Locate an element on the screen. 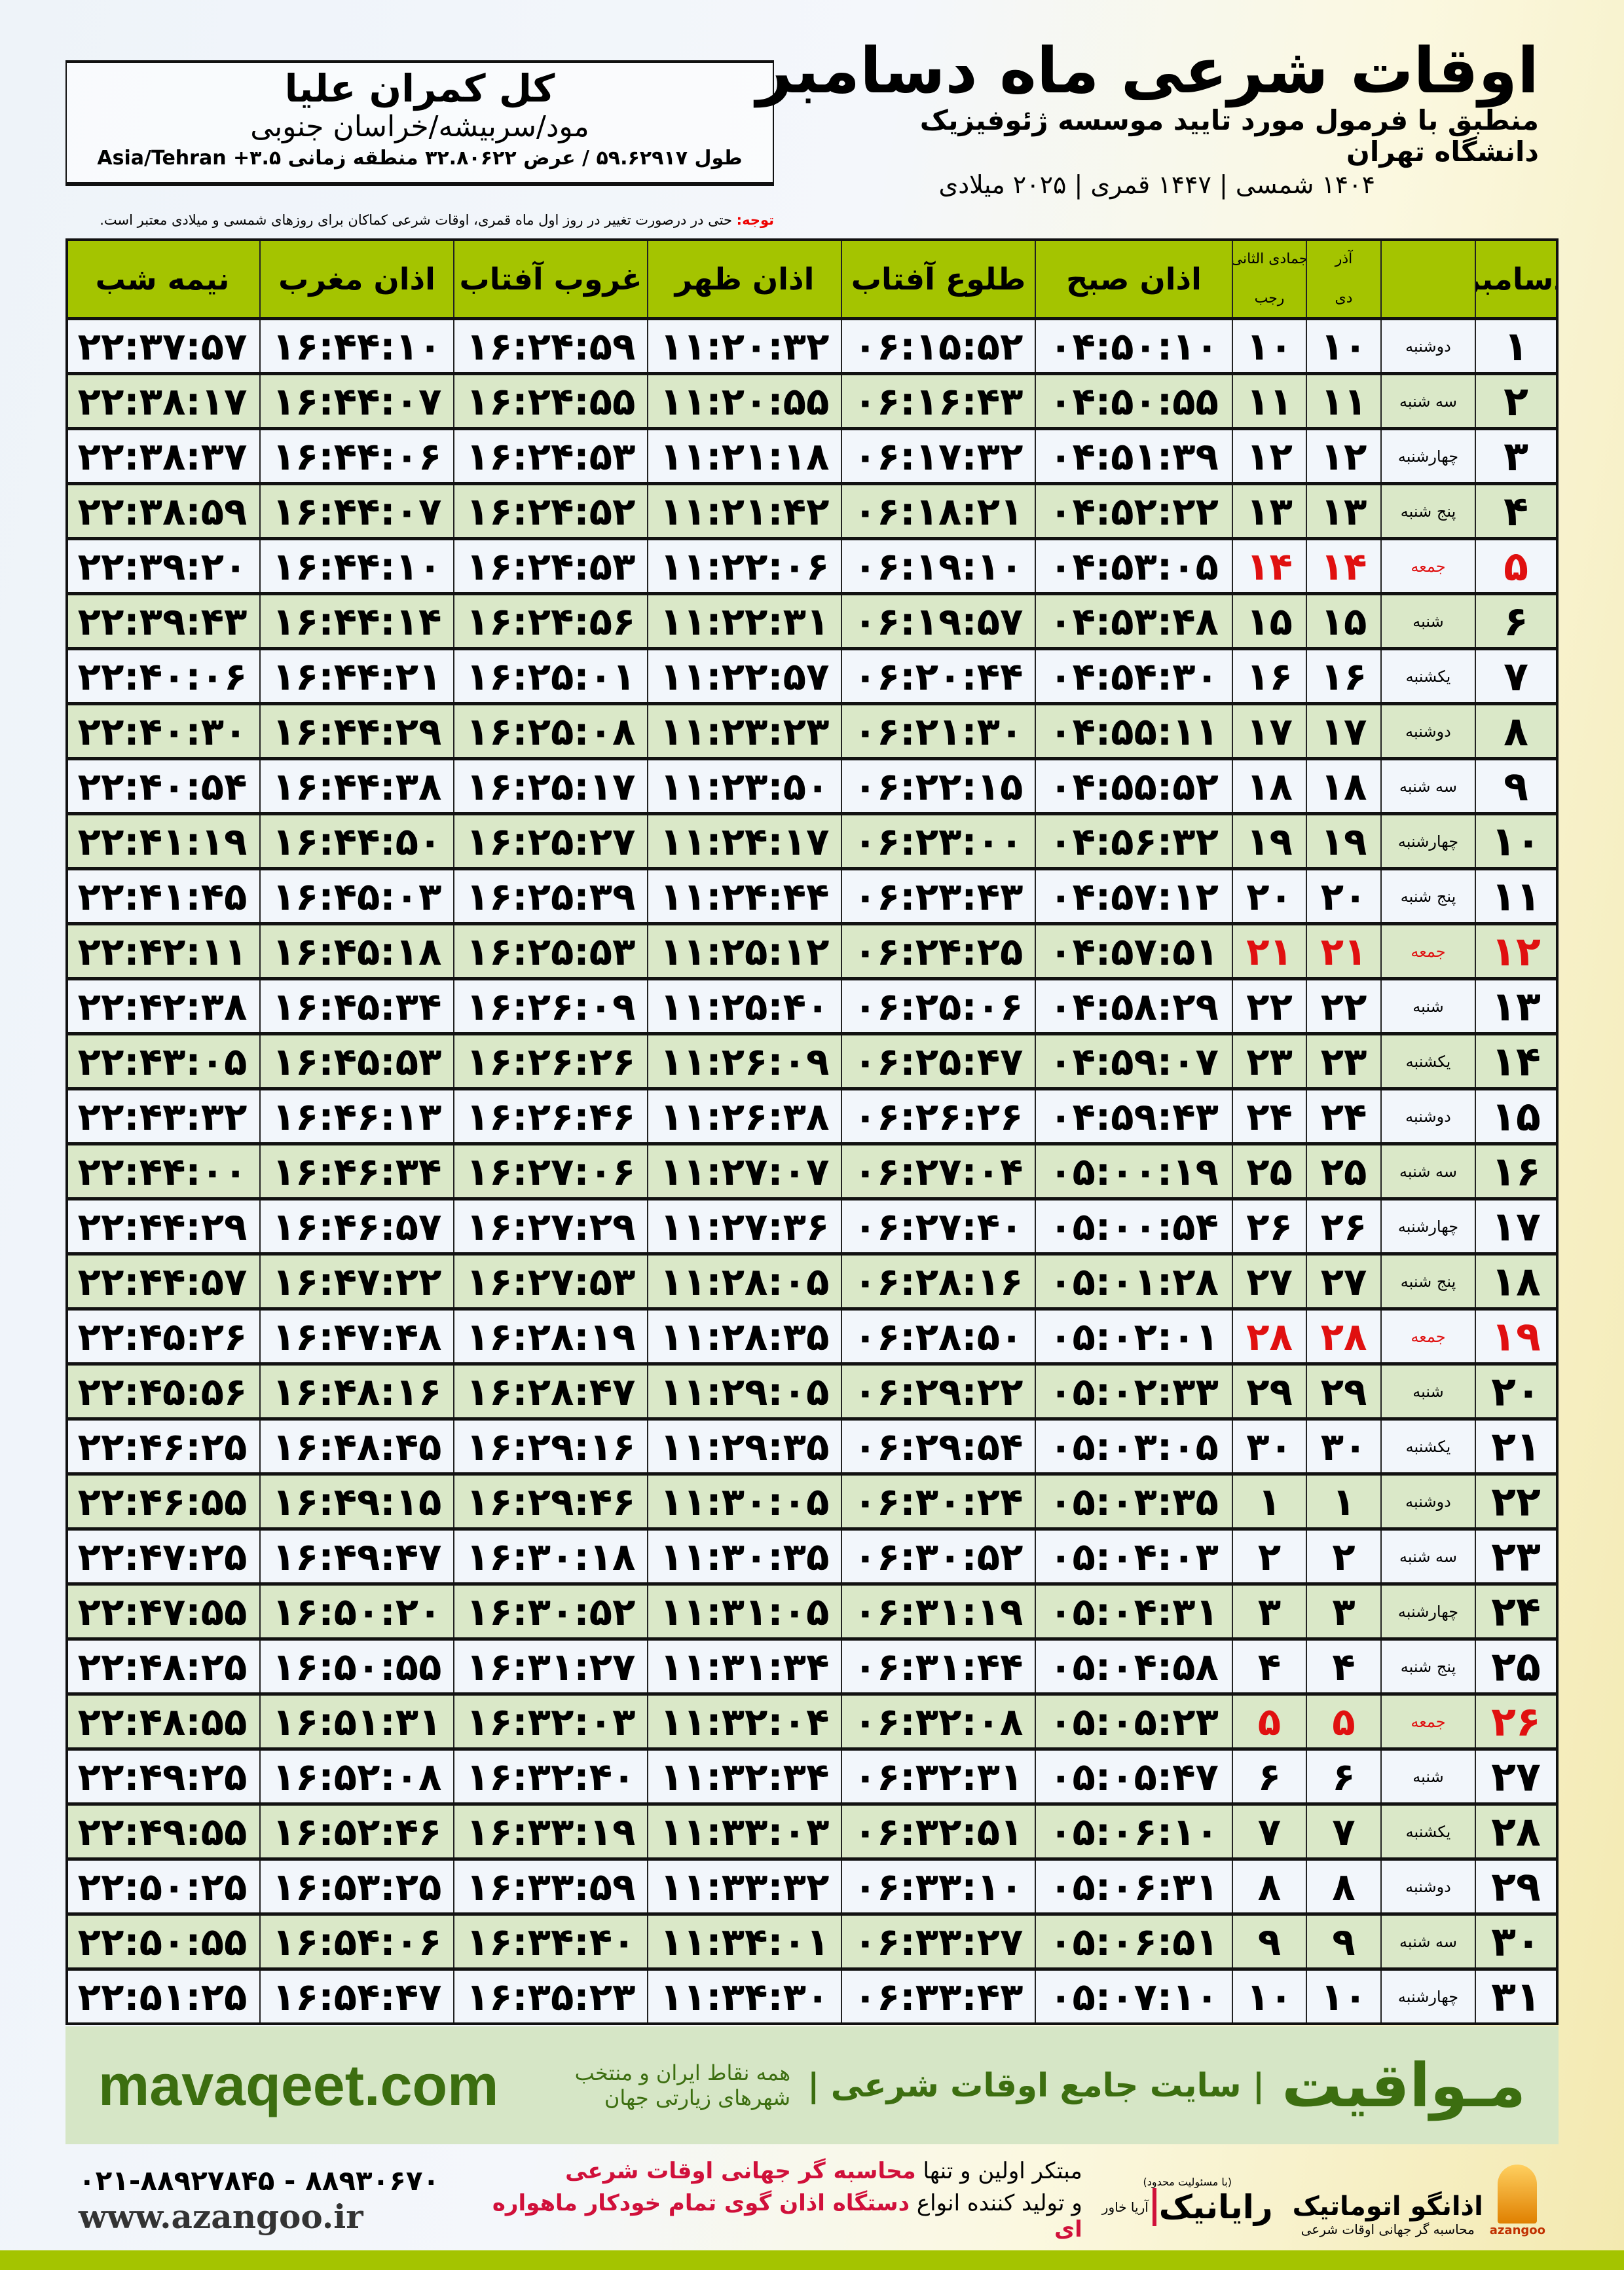  cell-fajr: ۰۵:۰۴:۳۱ is located at coordinates (1133, 1611).